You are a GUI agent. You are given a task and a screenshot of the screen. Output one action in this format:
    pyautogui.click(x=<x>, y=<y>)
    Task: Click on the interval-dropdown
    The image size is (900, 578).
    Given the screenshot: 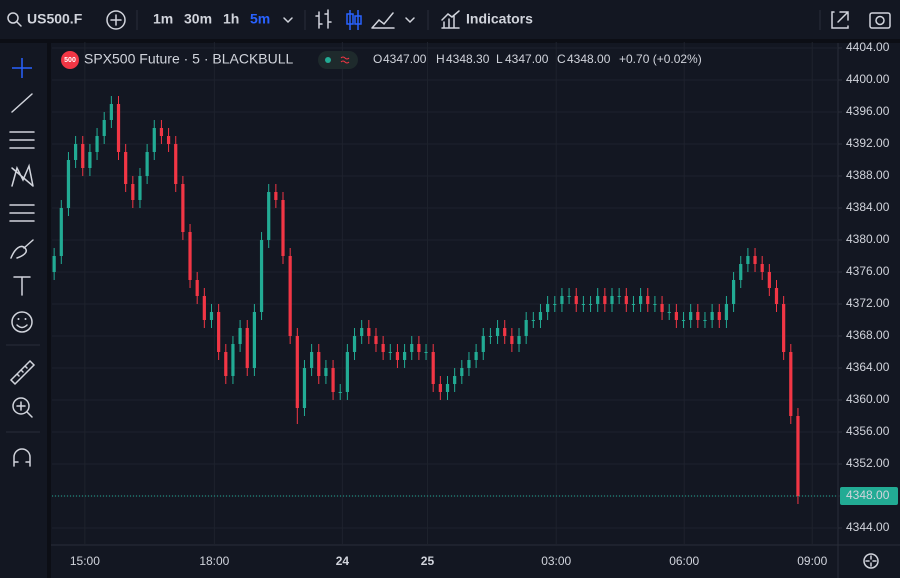 What is the action you would take?
    pyautogui.click(x=288, y=20)
    